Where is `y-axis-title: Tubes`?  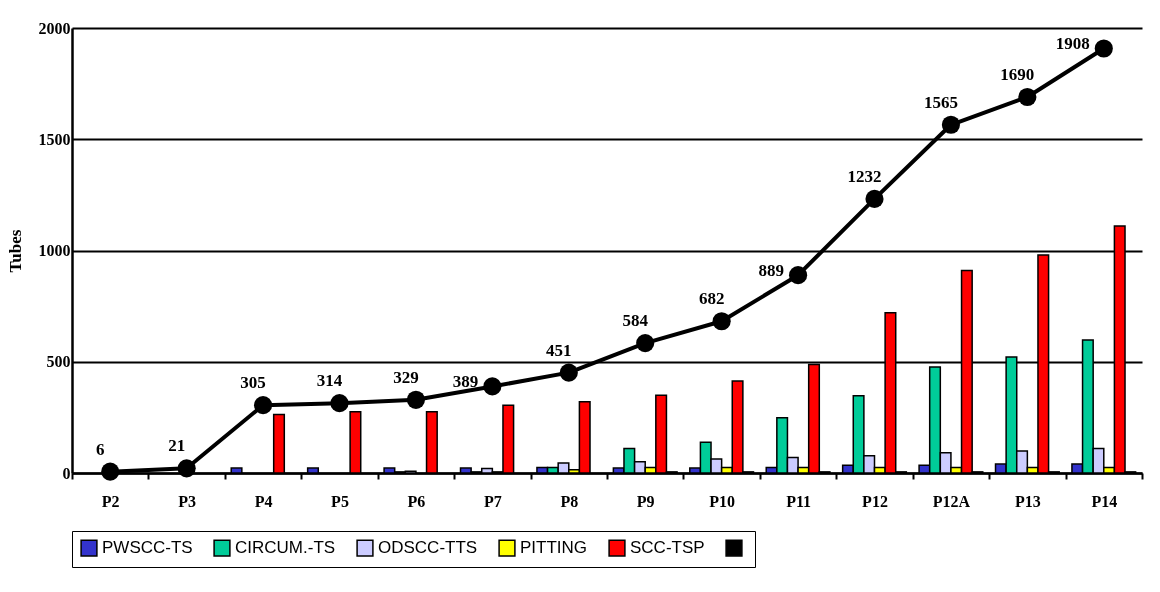
y-axis-title: Tubes is located at coordinates (15, 251).